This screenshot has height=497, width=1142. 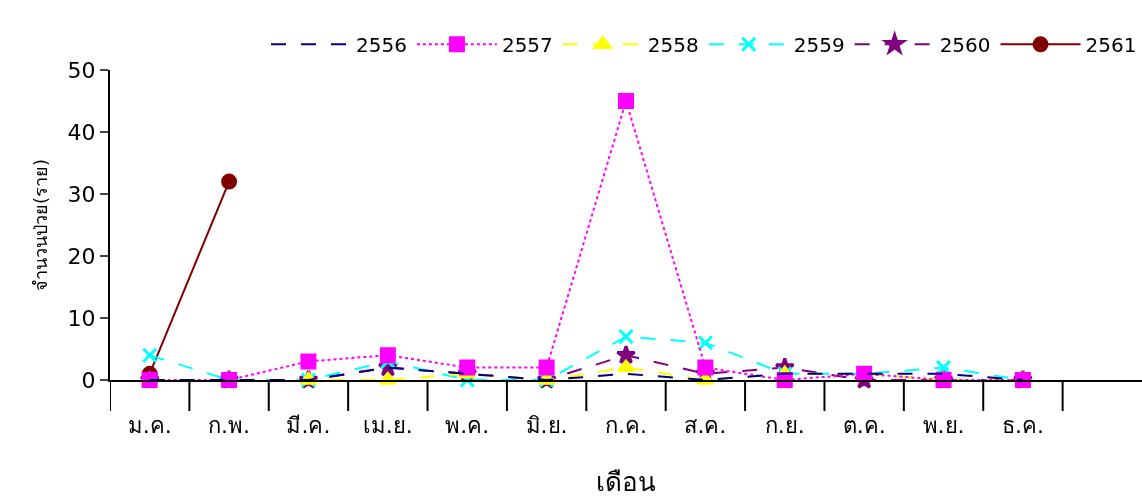 I want to click on y-tick-label: 20, so click(x=81, y=256).